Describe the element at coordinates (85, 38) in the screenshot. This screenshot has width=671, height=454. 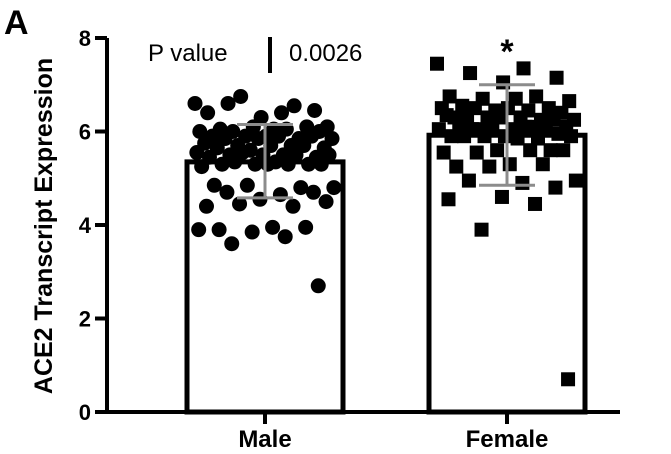
I see `y-tick-label: 8` at that location.